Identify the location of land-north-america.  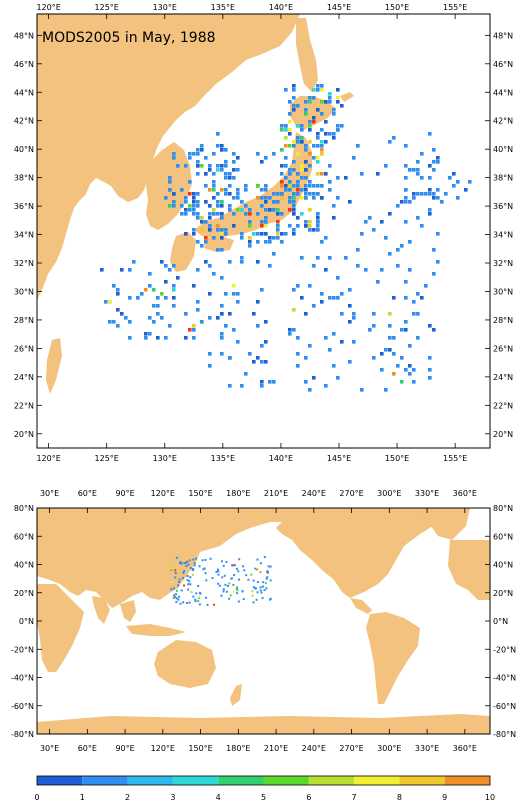
(356, 553).